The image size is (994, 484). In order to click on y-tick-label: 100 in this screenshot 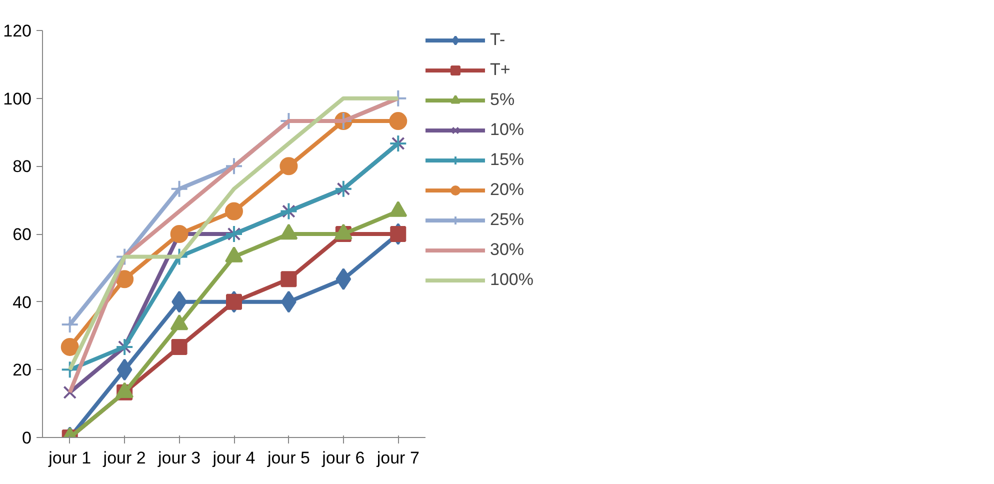, I will do `click(17, 98)`.